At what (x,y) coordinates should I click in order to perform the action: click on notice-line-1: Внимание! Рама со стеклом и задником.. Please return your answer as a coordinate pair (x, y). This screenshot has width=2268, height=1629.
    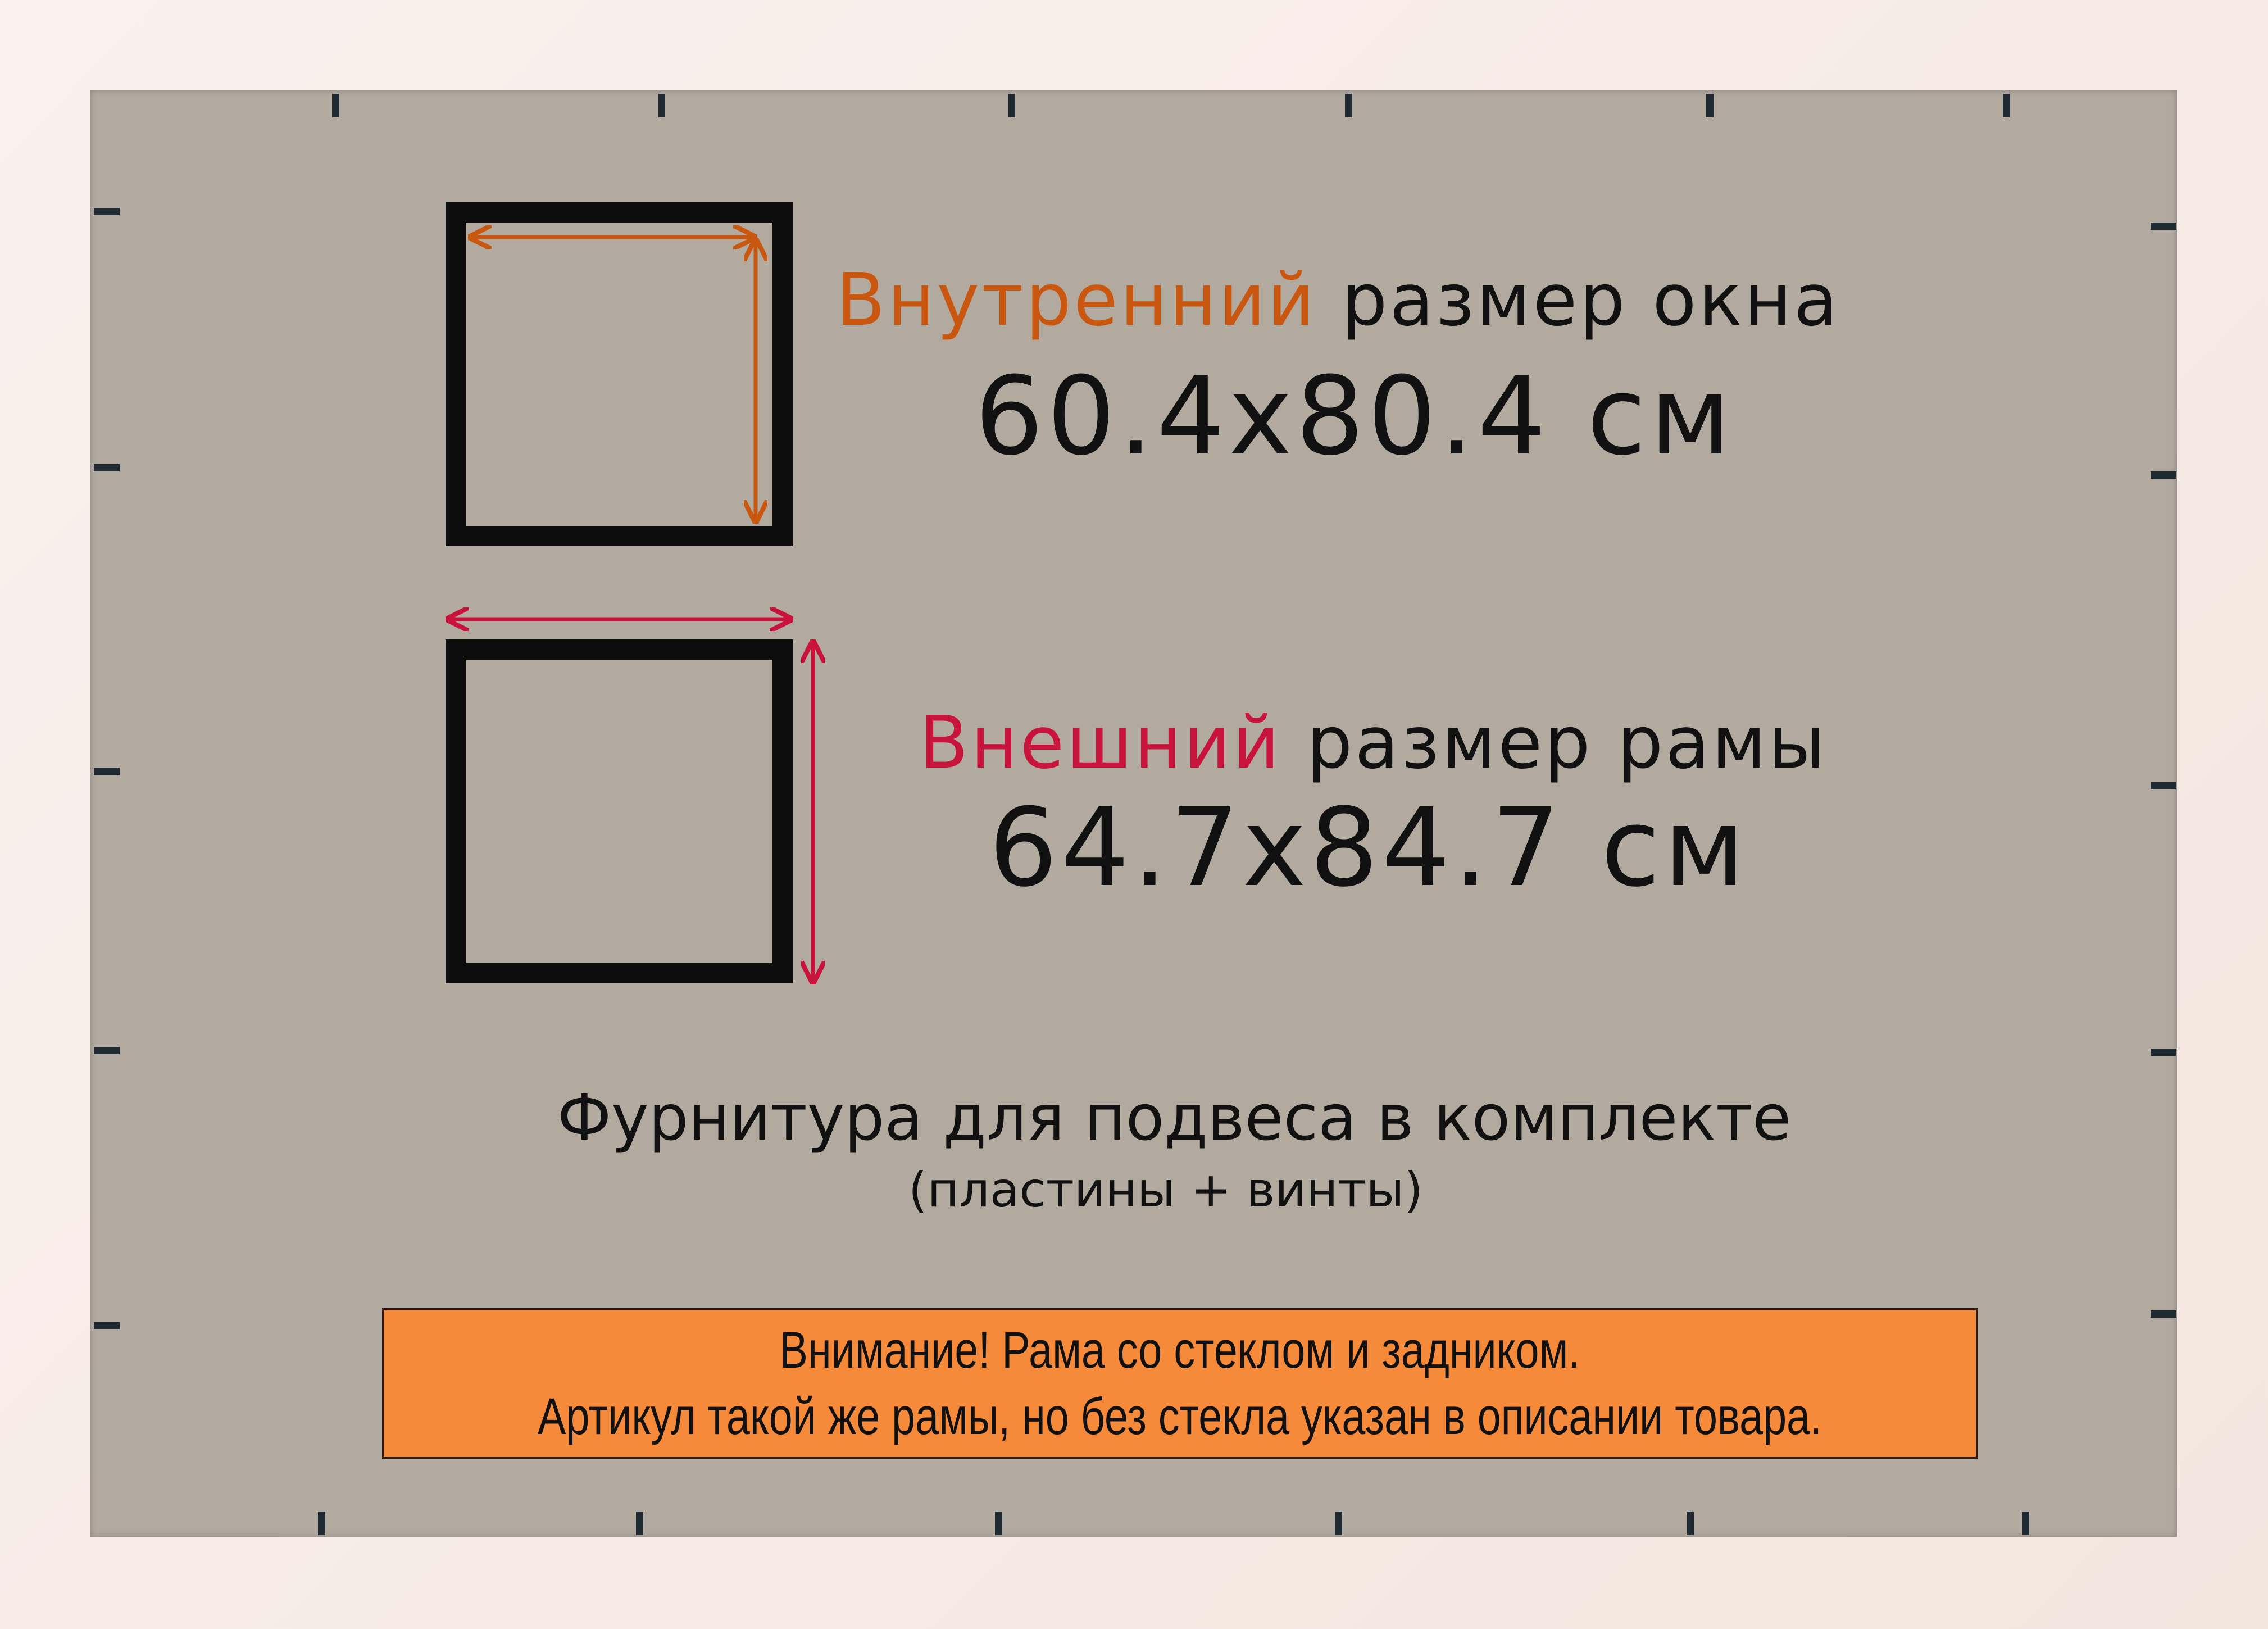
    Looking at the image, I should click on (1179, 1350).